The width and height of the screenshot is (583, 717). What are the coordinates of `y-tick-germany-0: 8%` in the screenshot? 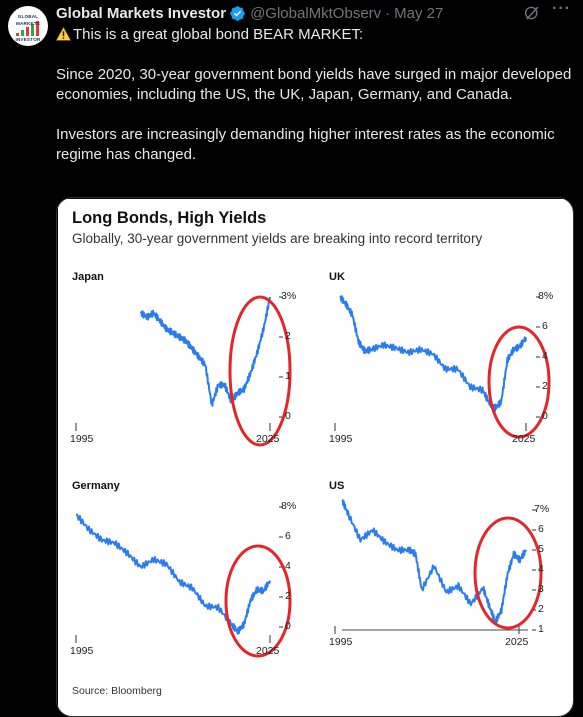 It's located at (289, 506).